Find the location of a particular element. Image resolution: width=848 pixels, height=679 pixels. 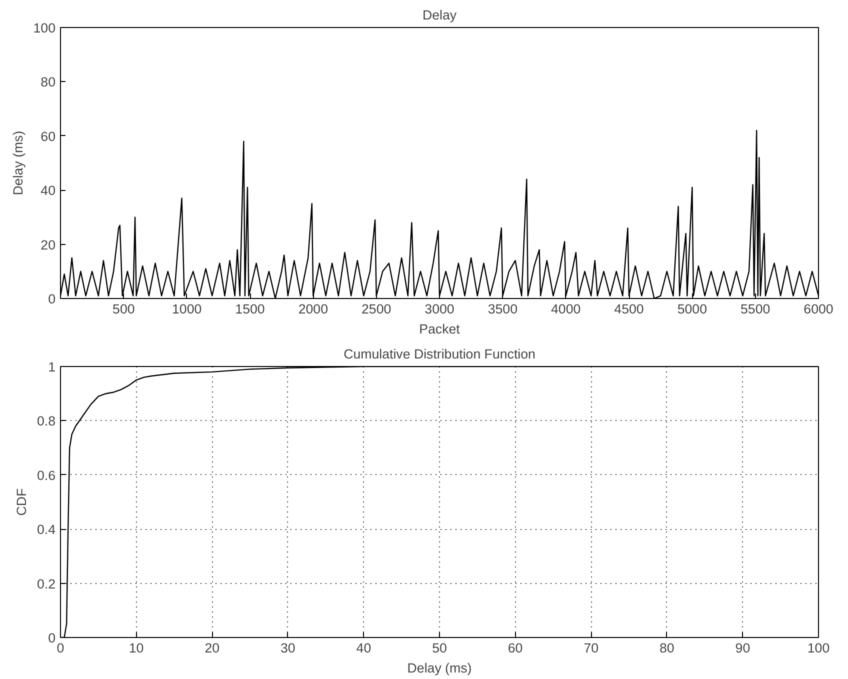

x-axis-title: Delay (ms) is located at coordinates (439, 668).